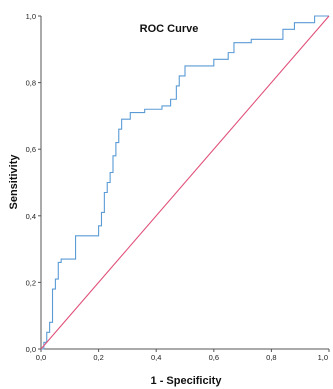 The height and width of the screenshot is (389, 333). What do you see at coordinates (31, 16) in the screenshot?
I see `y-tick-label: 1,0` at bounding box center [31, 16].